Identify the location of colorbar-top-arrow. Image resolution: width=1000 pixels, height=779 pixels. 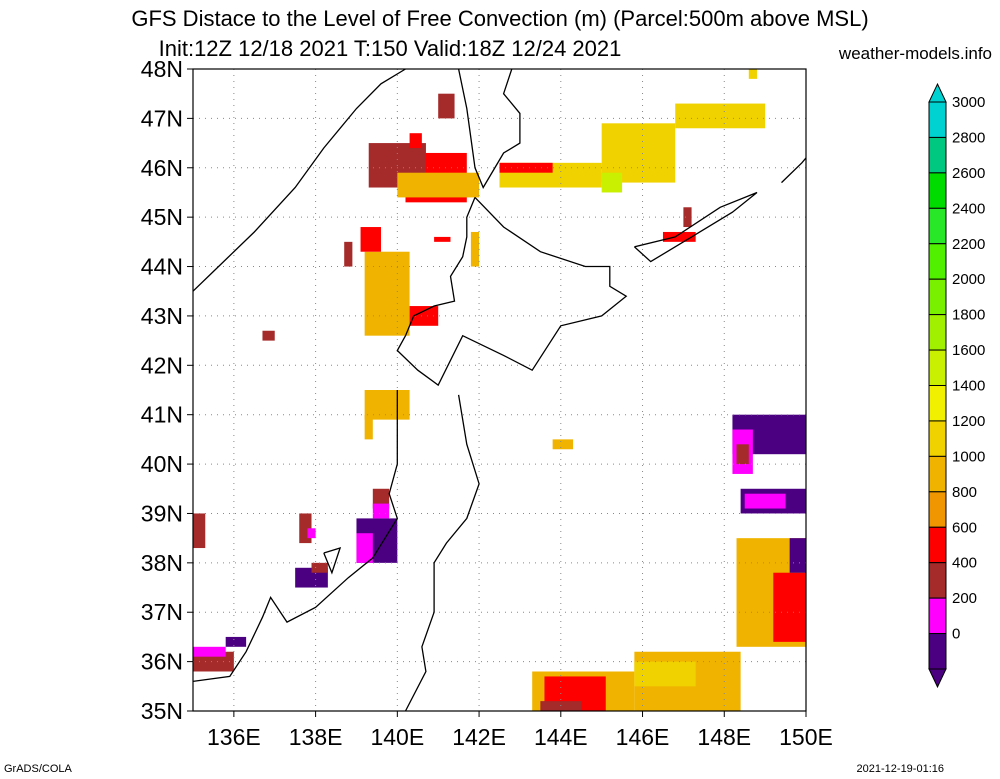
(937, 92).